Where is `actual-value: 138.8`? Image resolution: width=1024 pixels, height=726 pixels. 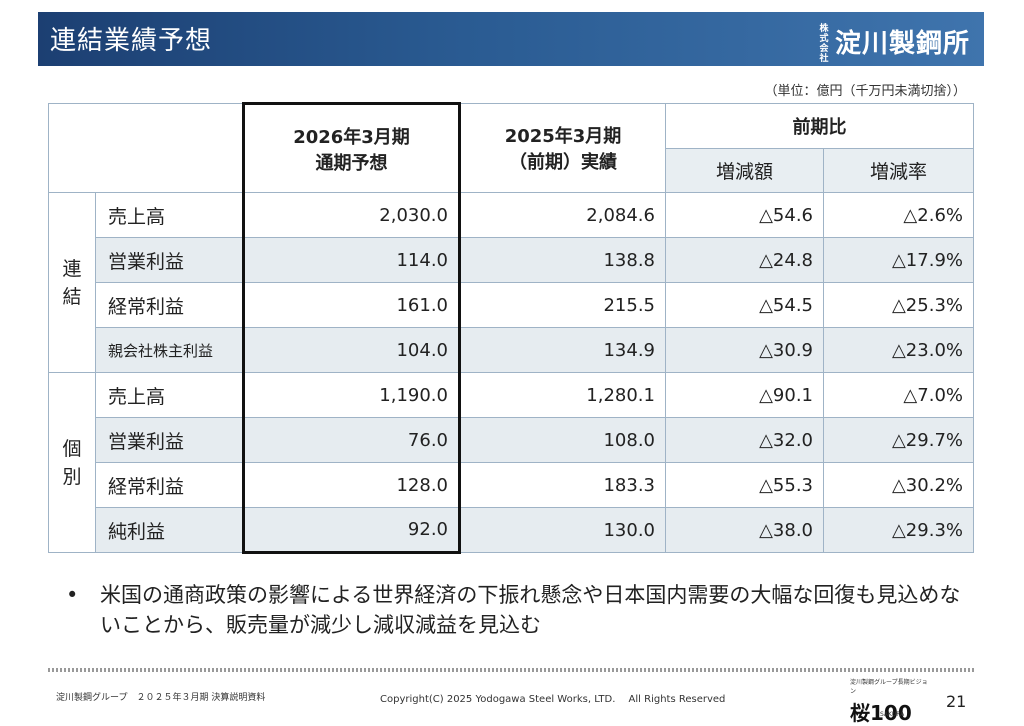 actual-value: 138.8 is located at coordinates (562, 260).